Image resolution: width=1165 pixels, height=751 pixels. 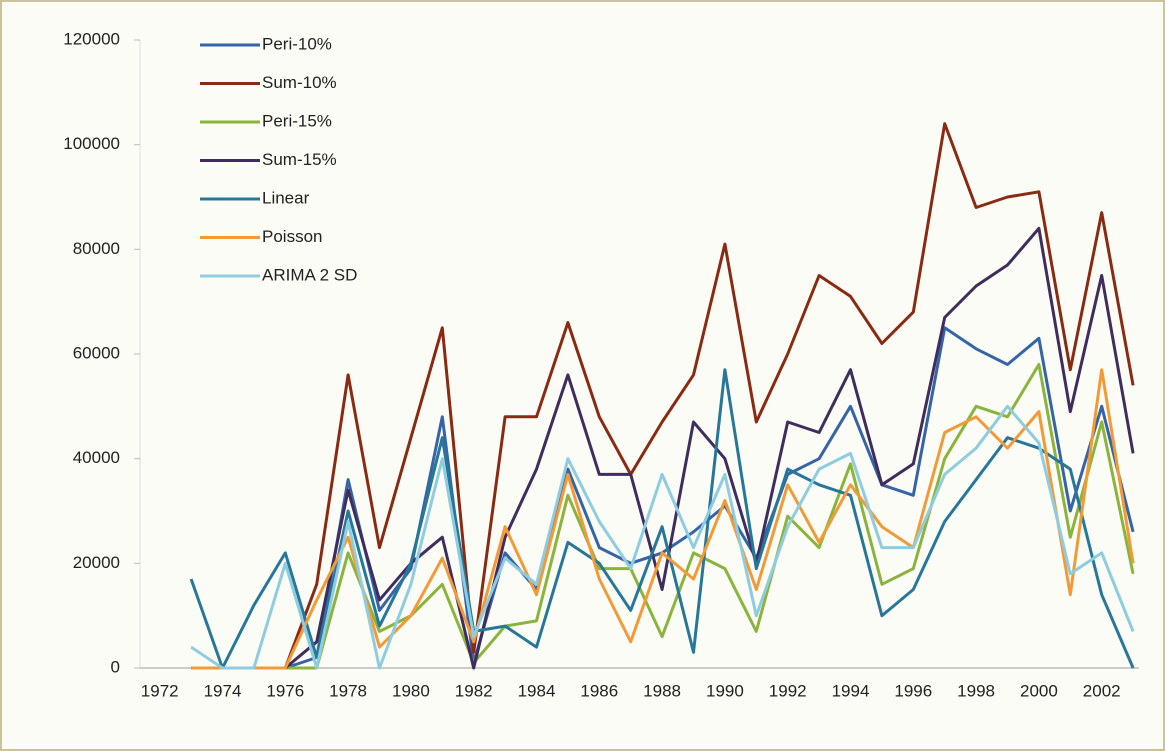 What do you see at coordinates (1102, 690) in the screenshot?
I see `x-tick-label: 2002` at bounding box center [1102, 690].